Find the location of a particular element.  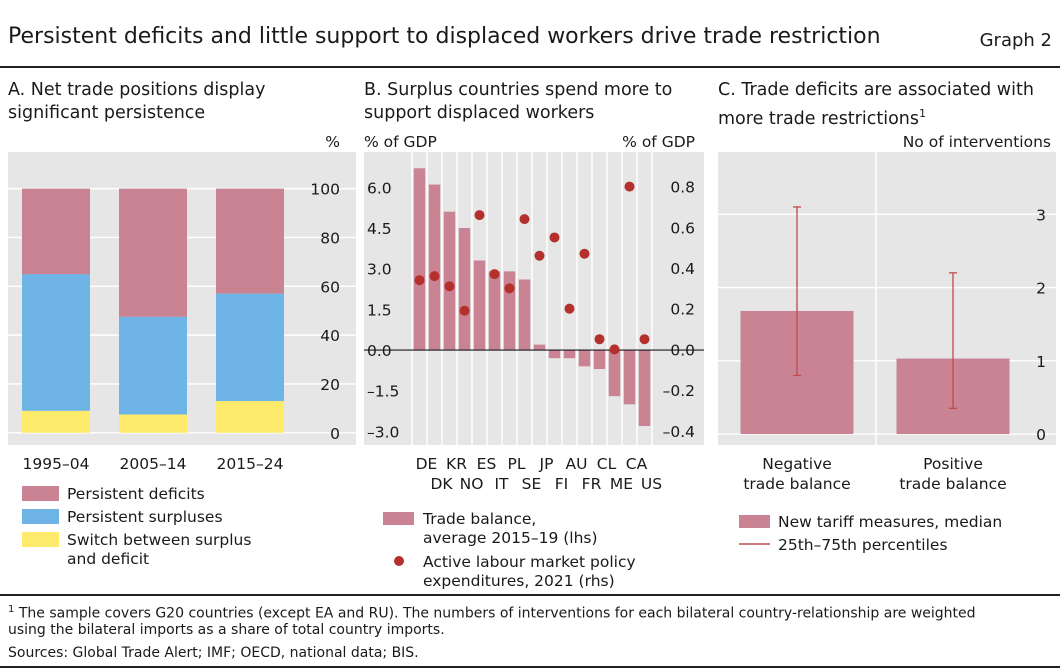

panel-b-xtick-label: US is located at coordinates (651, 484).